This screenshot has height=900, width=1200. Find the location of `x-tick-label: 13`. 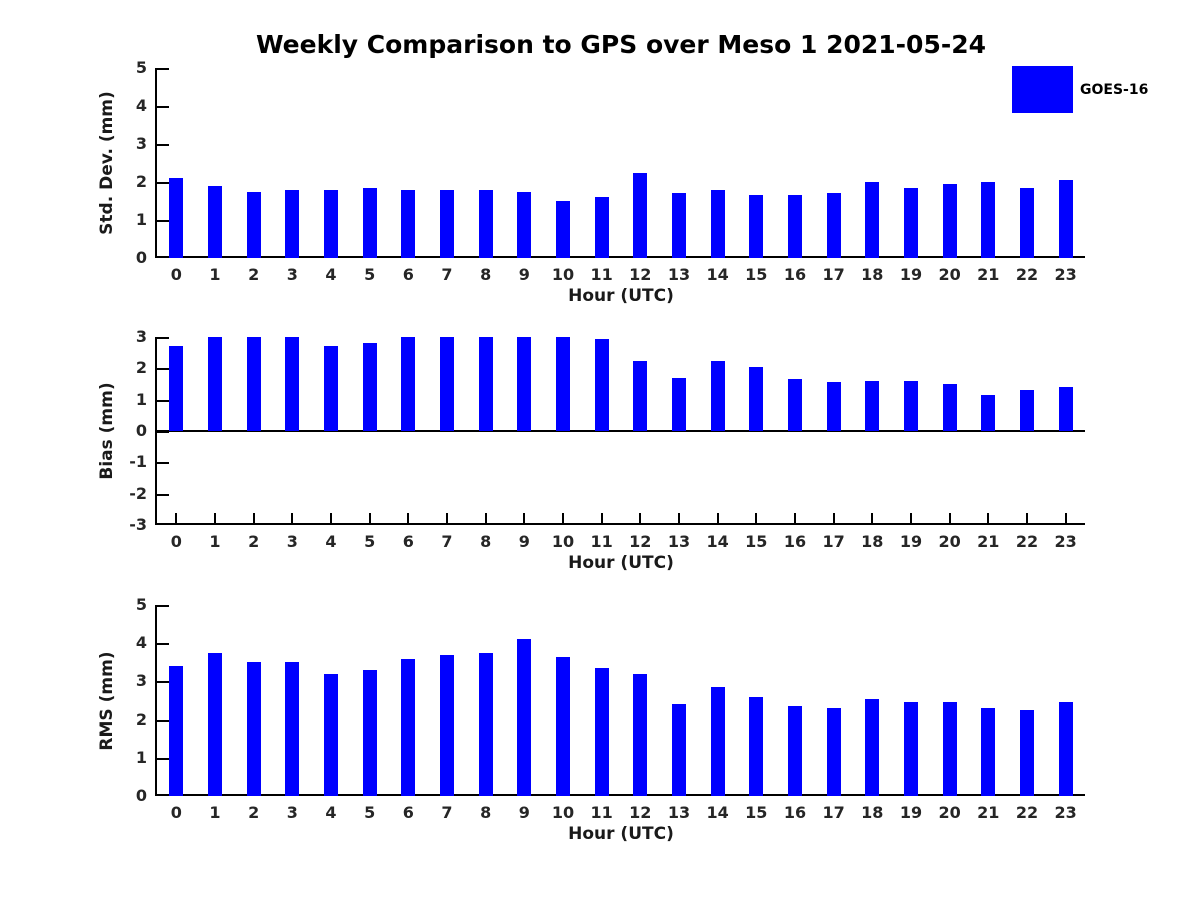

x-tick-label: 13 is located at coordinates (679, 812).